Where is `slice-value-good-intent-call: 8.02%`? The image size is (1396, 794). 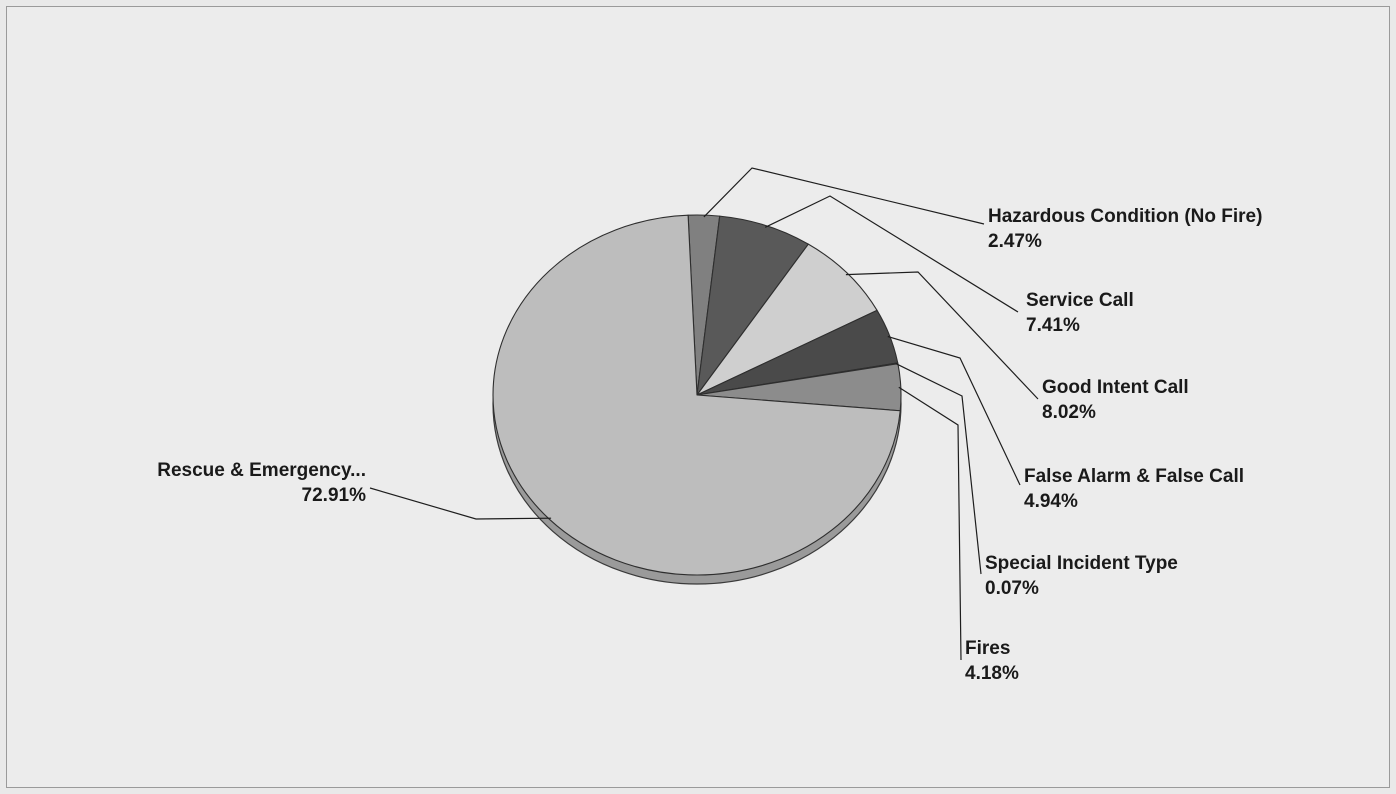 slice-value-good-intent-call: 8.02% is located at coordinates (1069, 412).